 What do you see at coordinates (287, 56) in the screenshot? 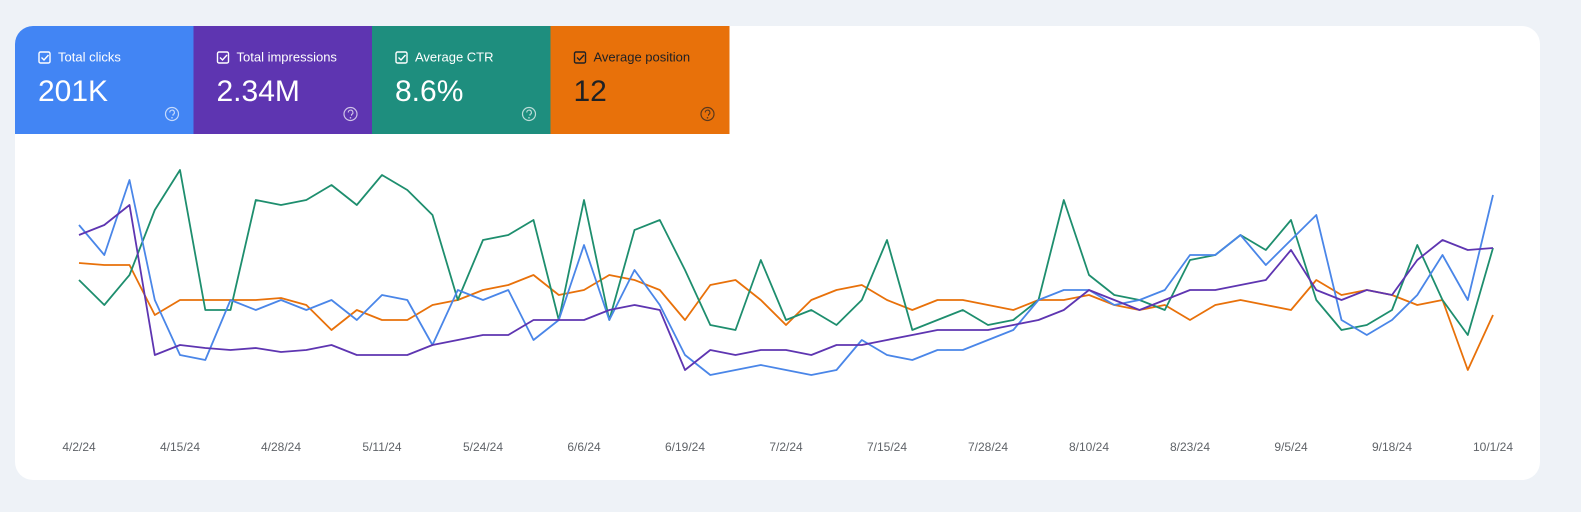
I see `metric-label: Total impressions` at bounding box center [287, 56].